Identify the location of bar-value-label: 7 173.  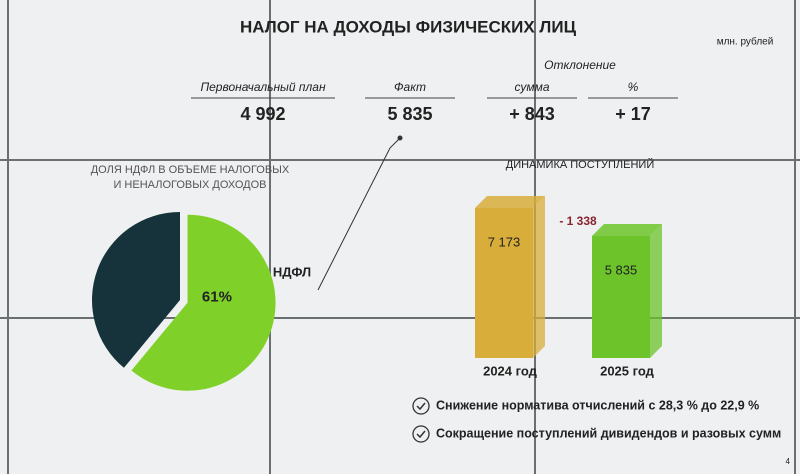
(504, 241).